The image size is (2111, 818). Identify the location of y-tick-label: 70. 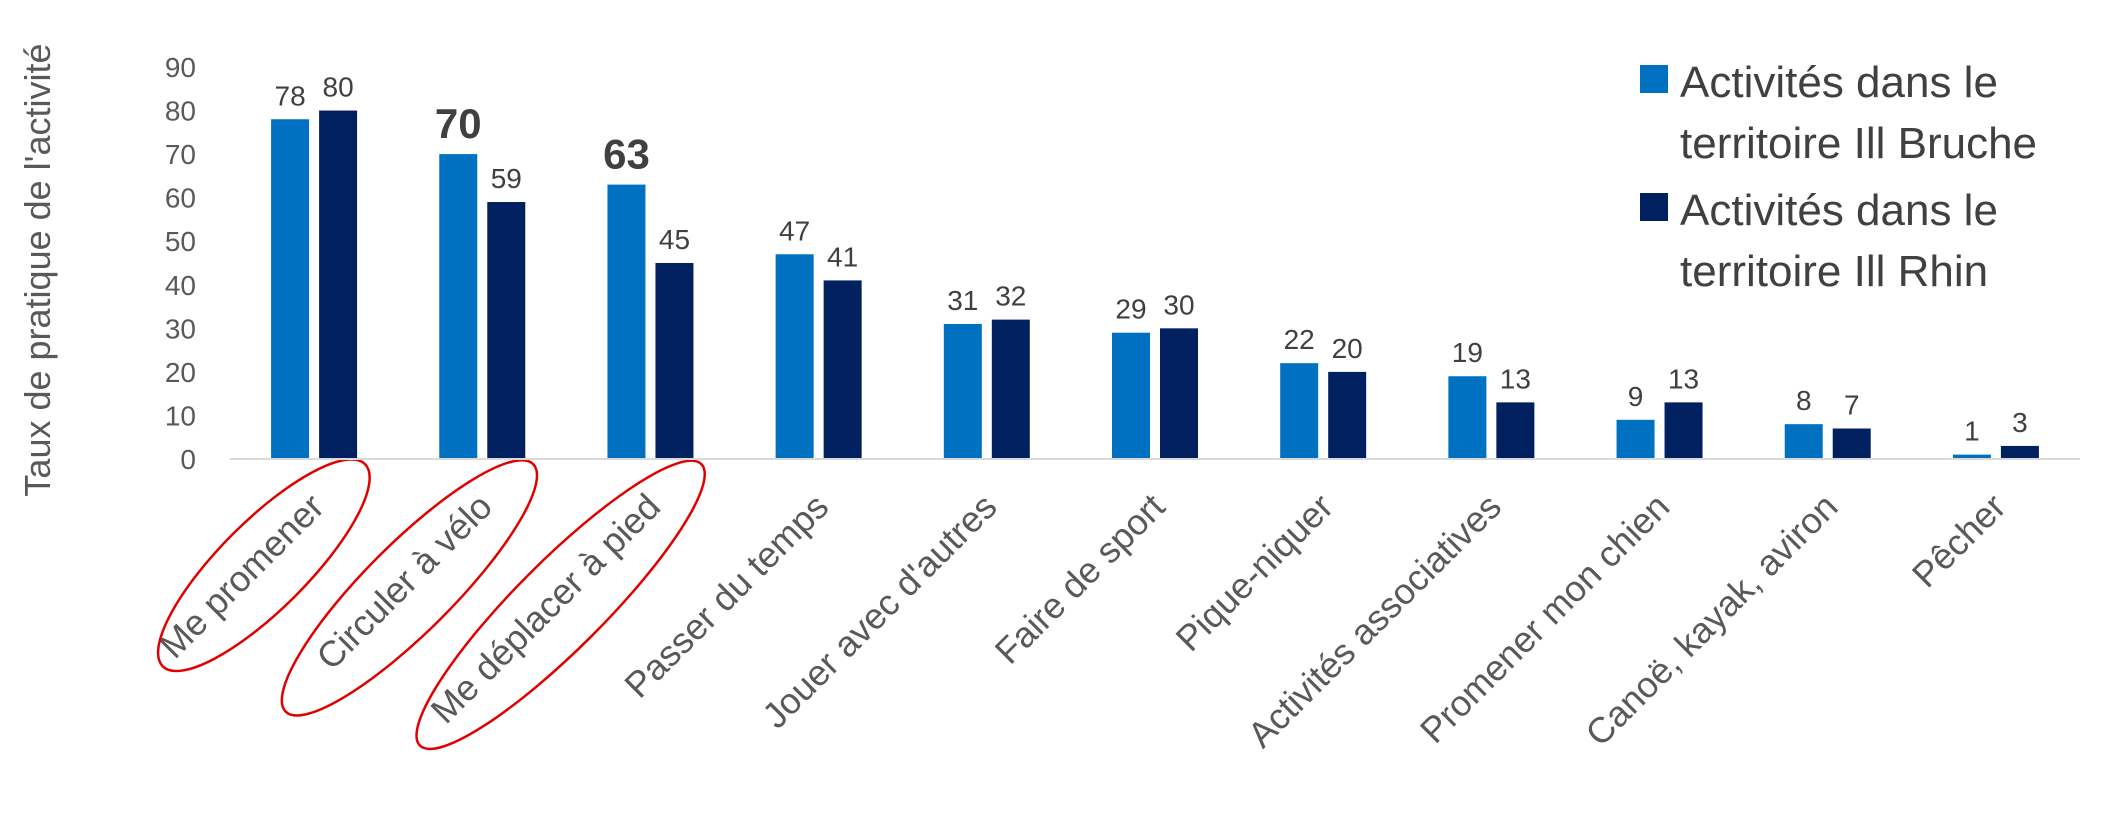
(180, 154).